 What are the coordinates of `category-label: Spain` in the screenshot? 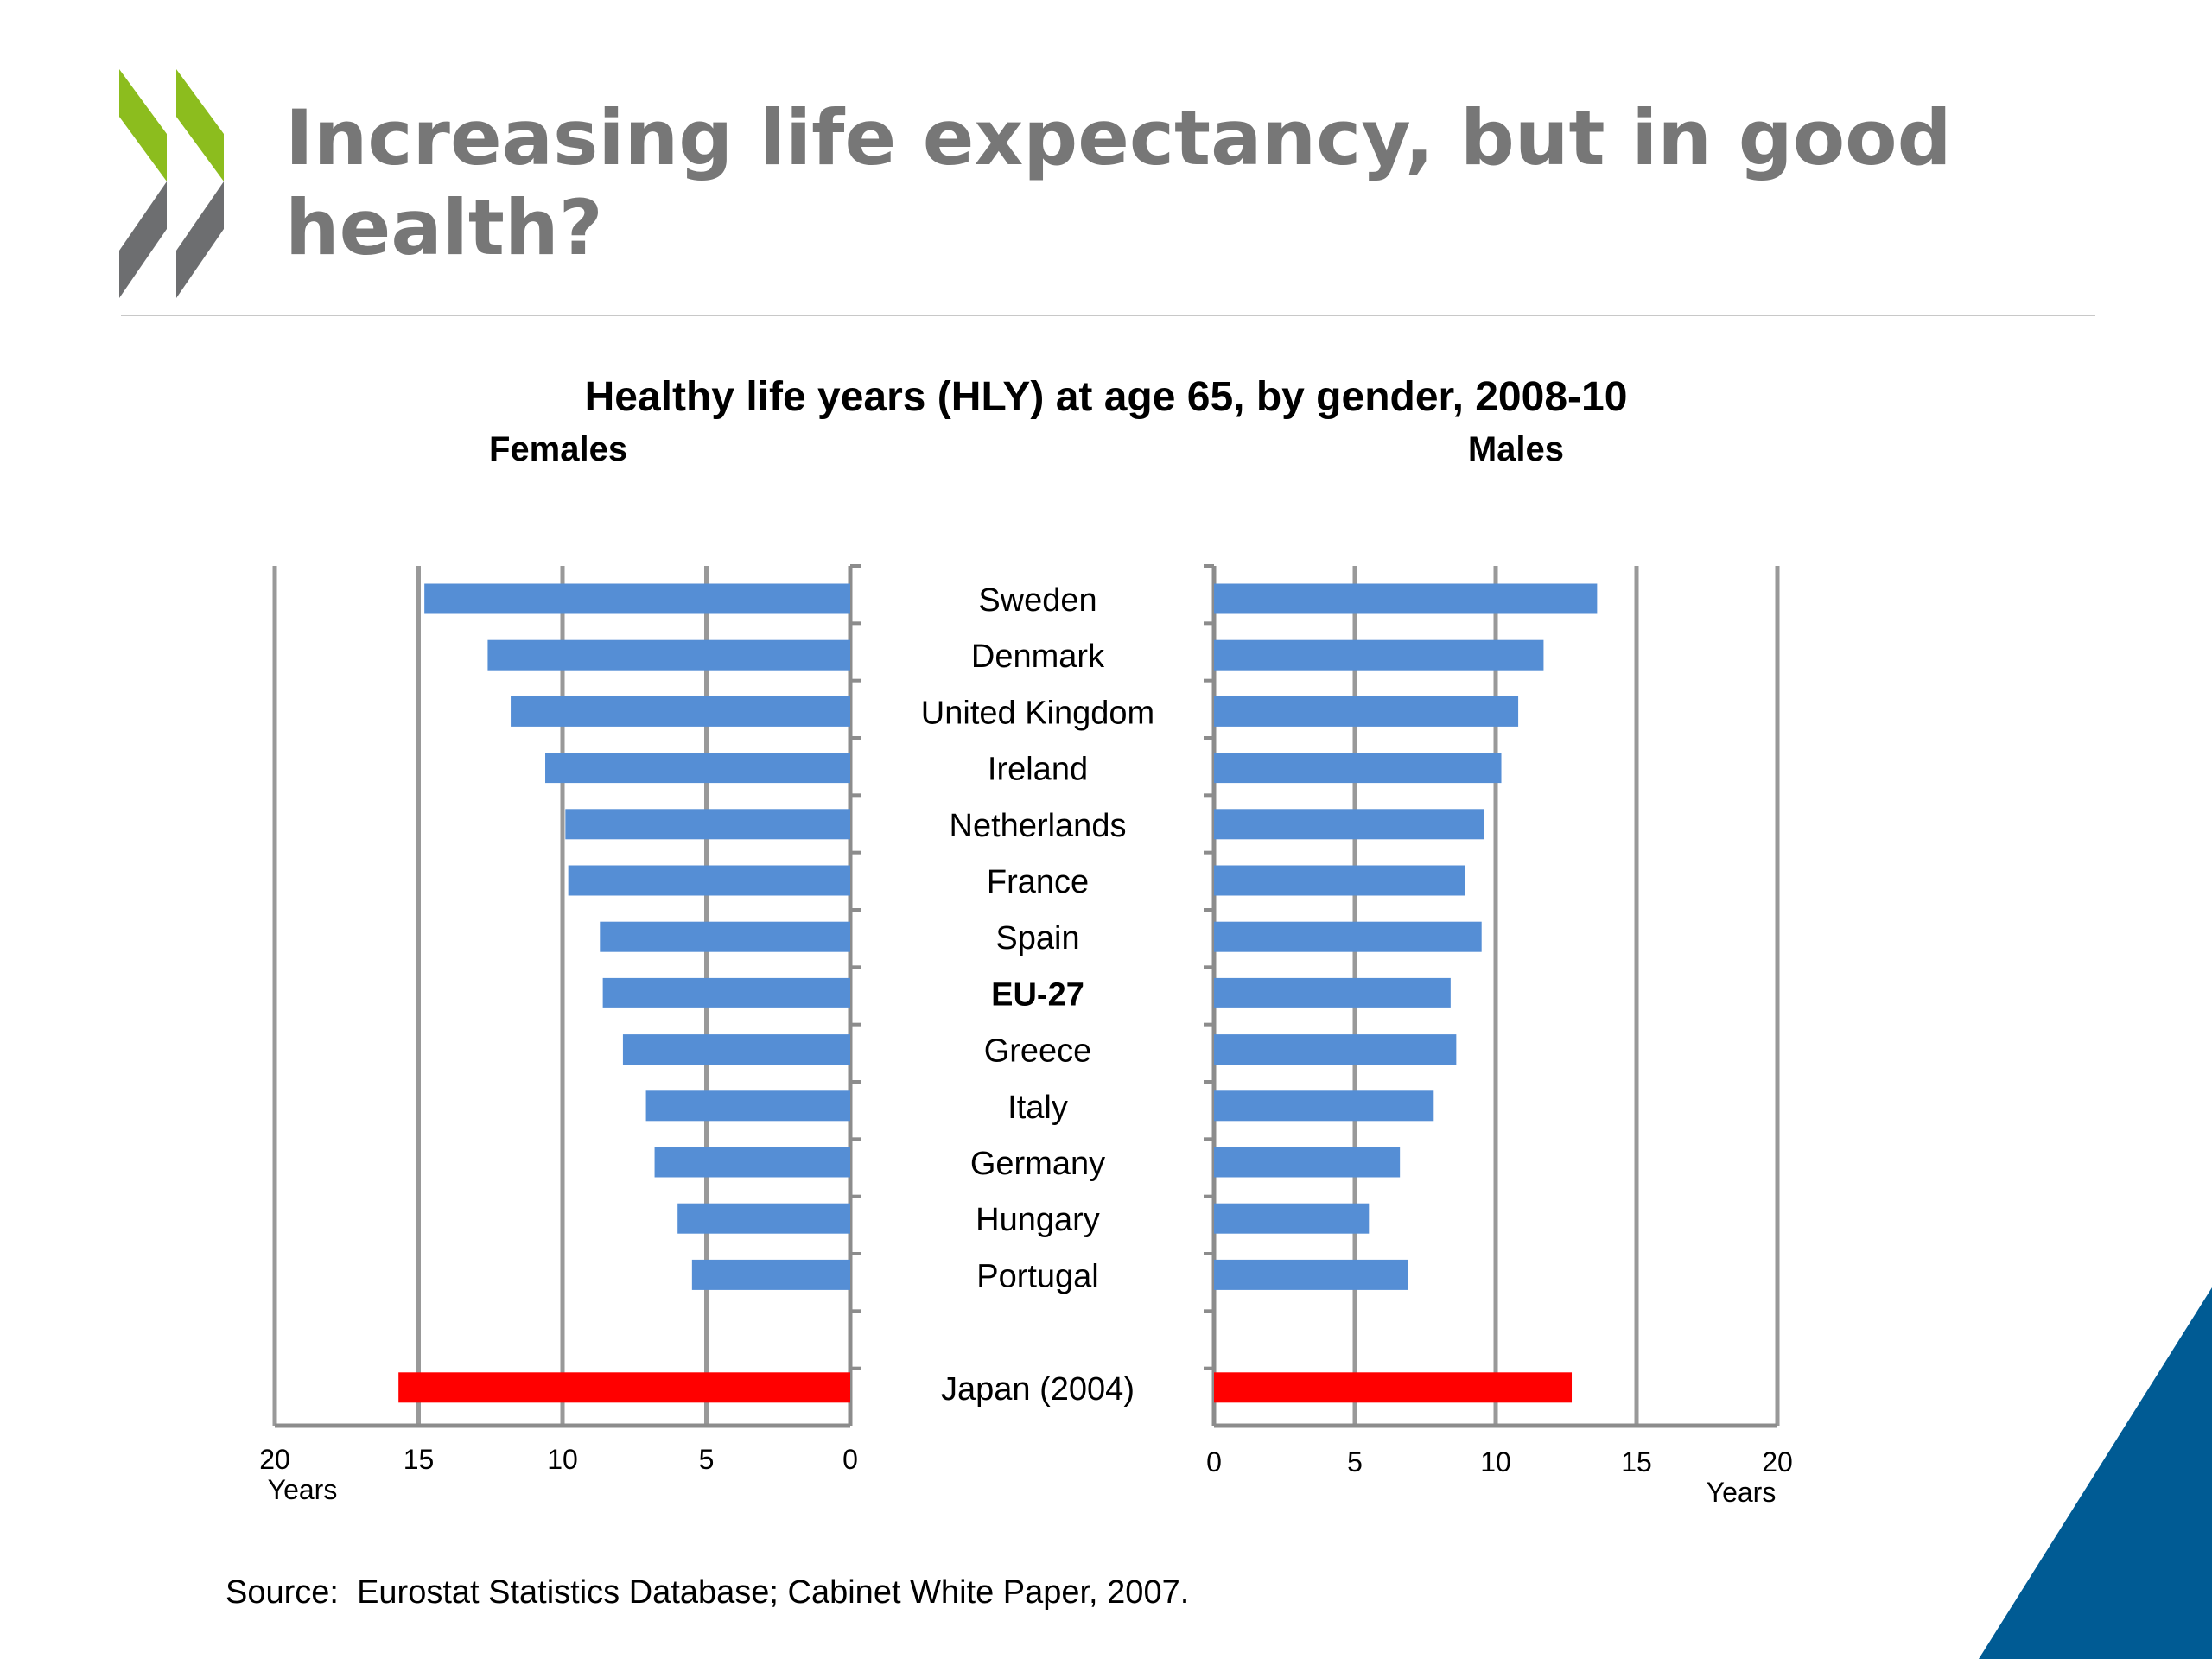 It's located at (1037, 938).